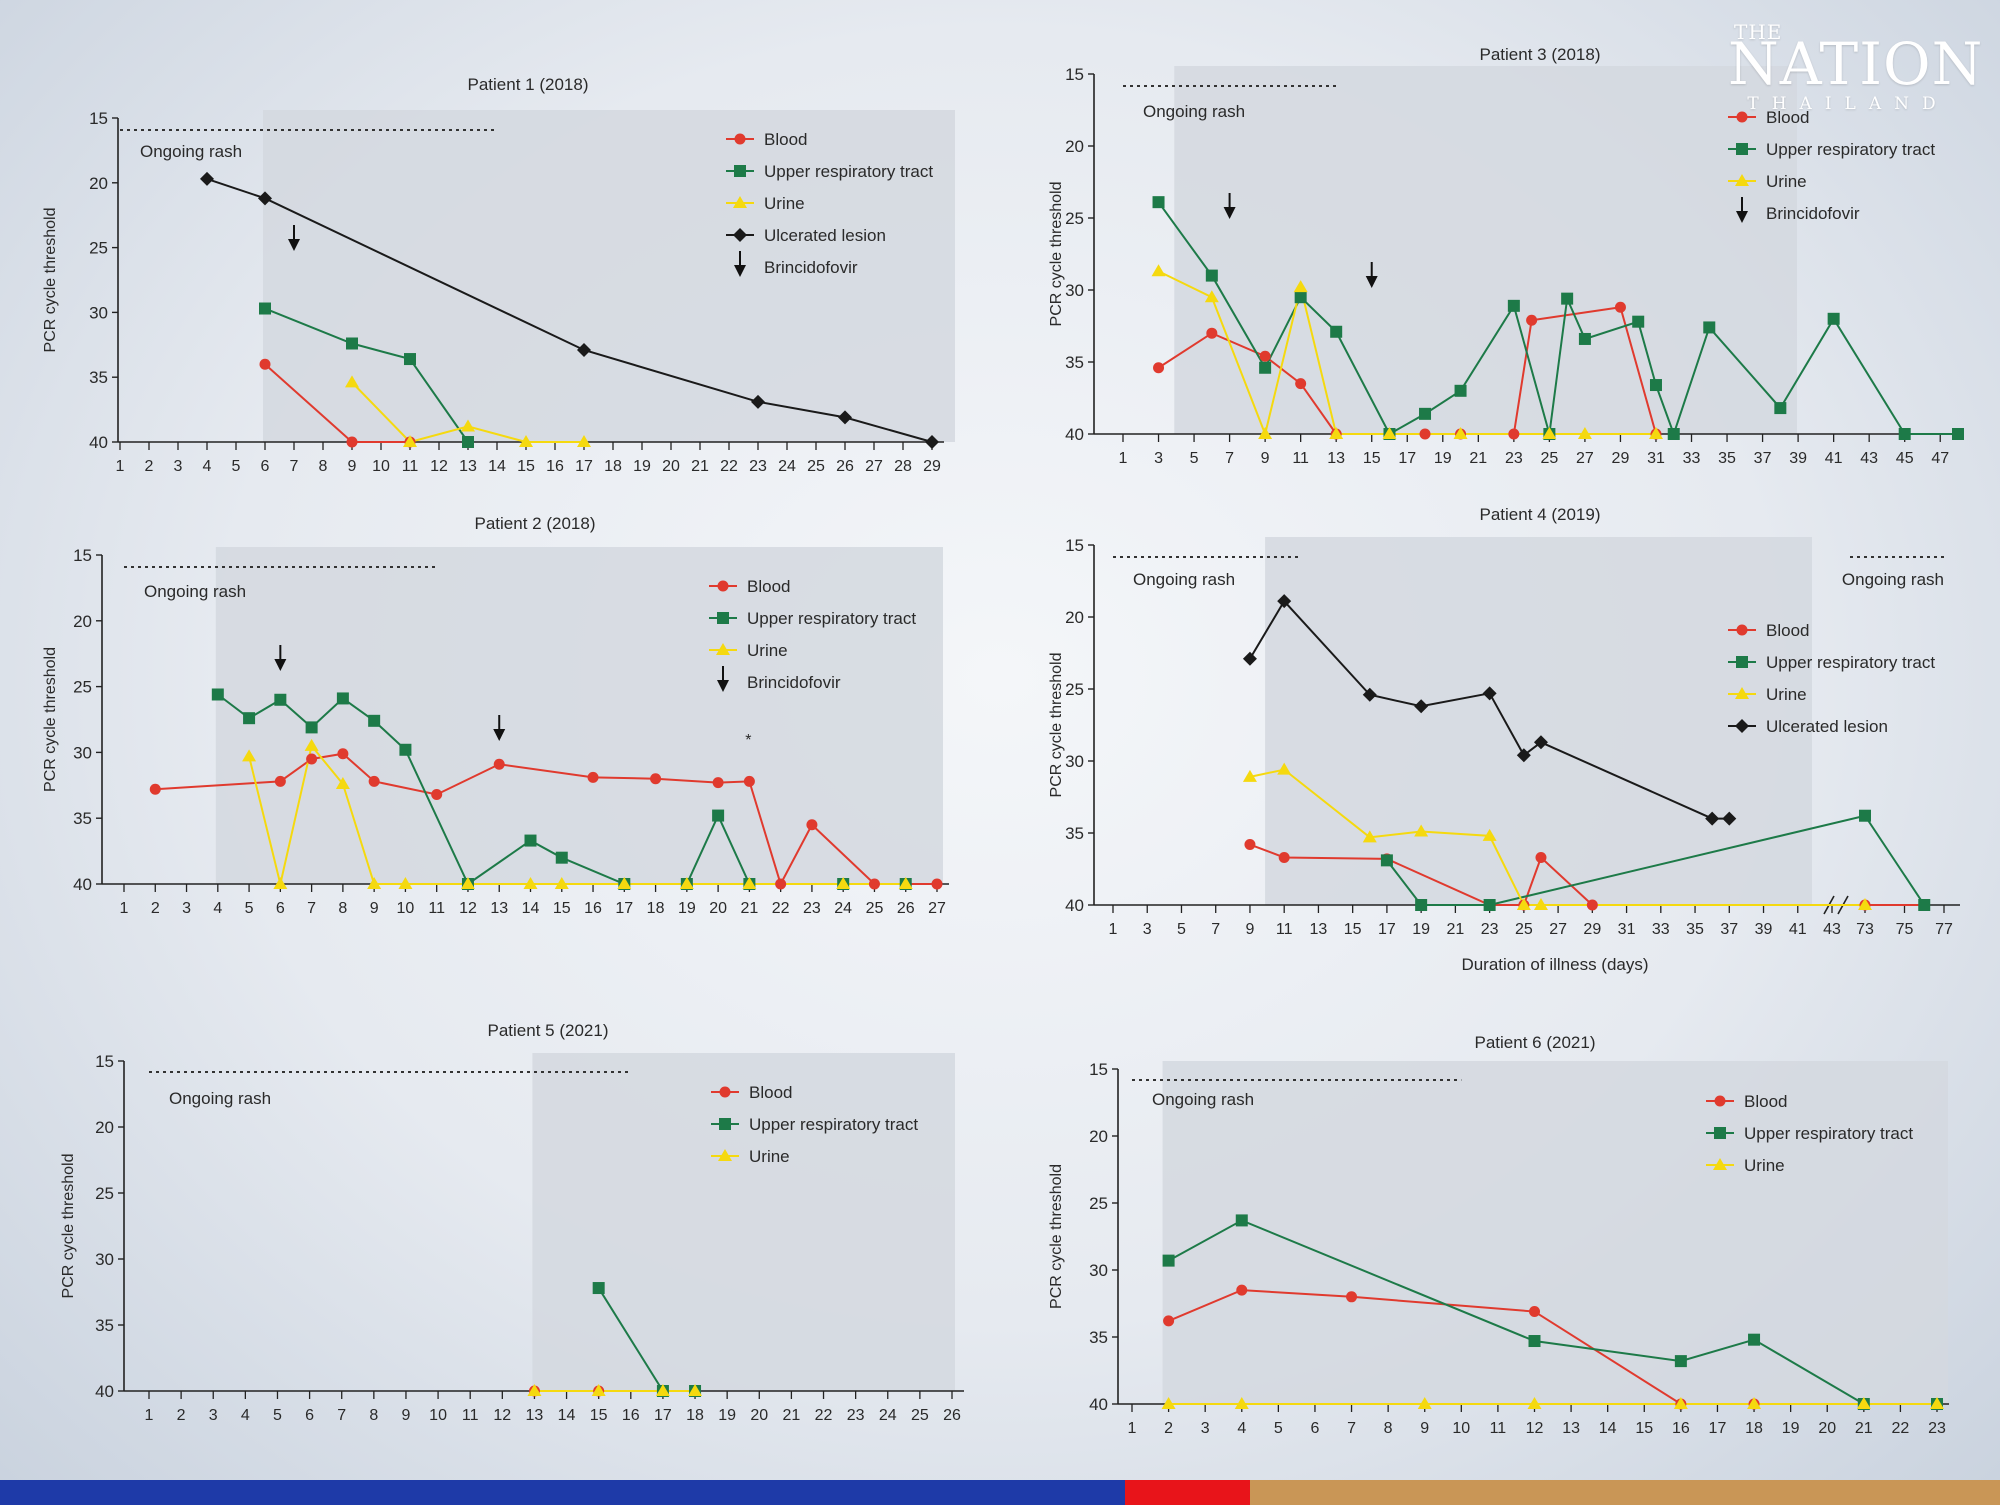  I want to click on chart-title: Patient 4 (2019), so click(1540, 514).